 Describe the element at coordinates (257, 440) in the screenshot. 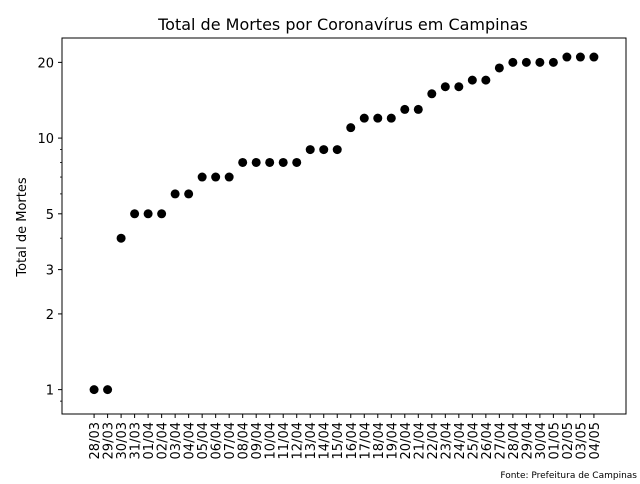

I see `x-tick-label: 09/04` at that location.